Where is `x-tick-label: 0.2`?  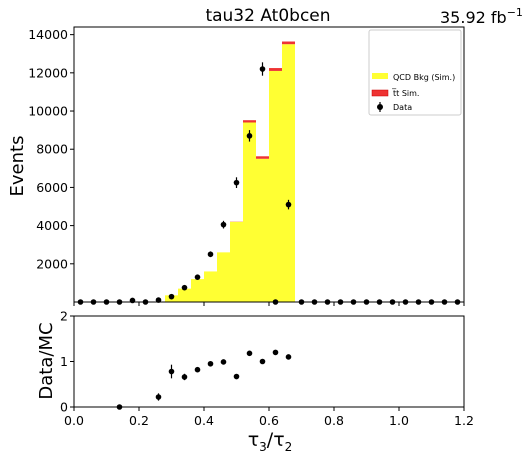 x-tick-label: 0.2 is located at coordinates (139, 420).